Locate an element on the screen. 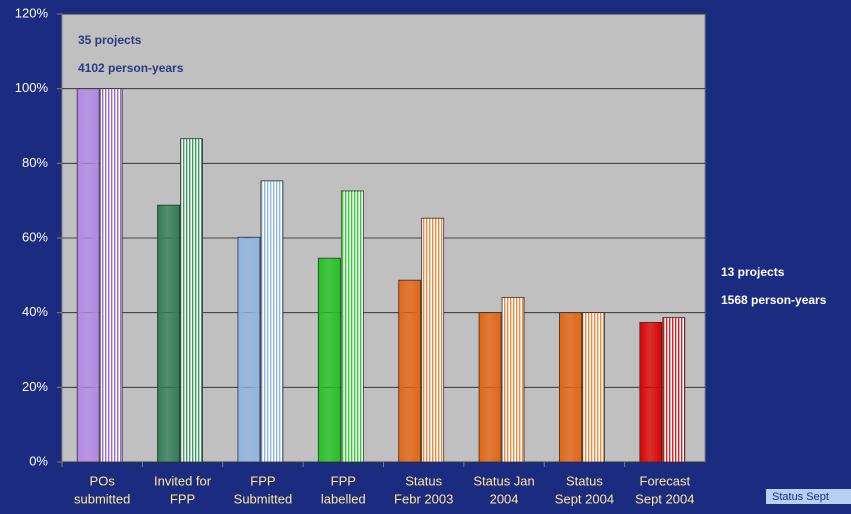 The image size is (851, 514). x-tick-label: POs is located at coordinates (103, 480).